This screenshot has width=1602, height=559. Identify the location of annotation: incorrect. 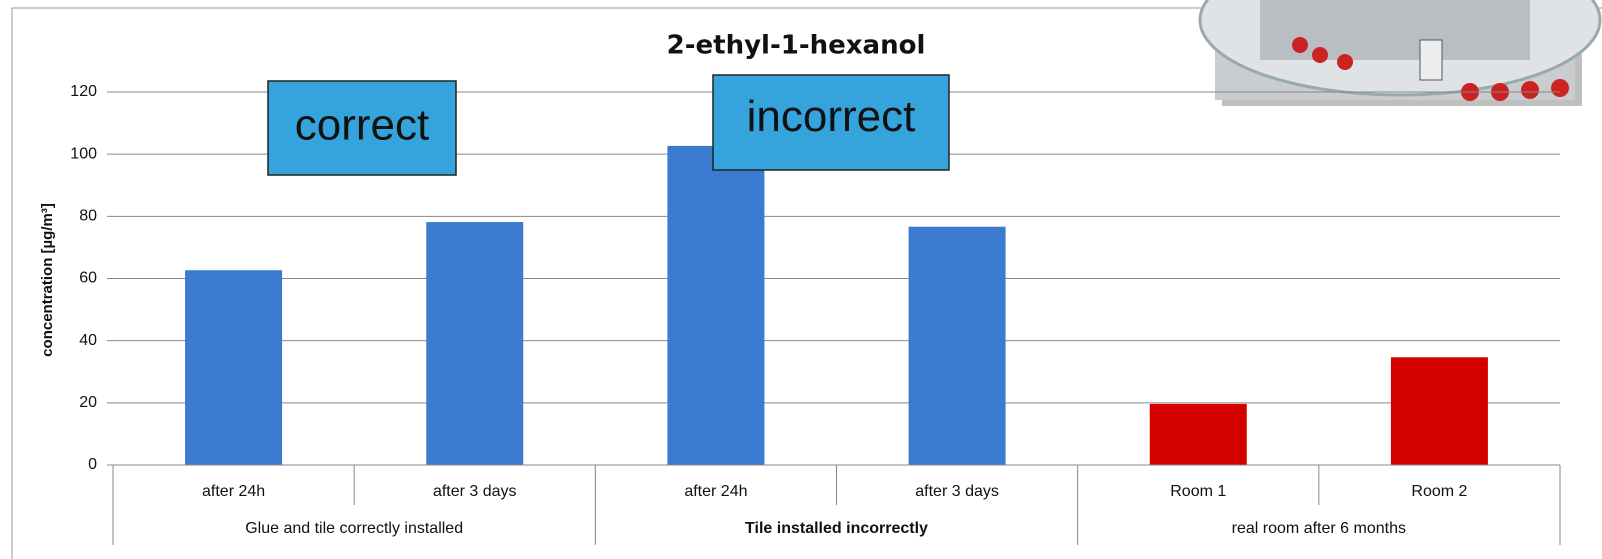
(831, 116).